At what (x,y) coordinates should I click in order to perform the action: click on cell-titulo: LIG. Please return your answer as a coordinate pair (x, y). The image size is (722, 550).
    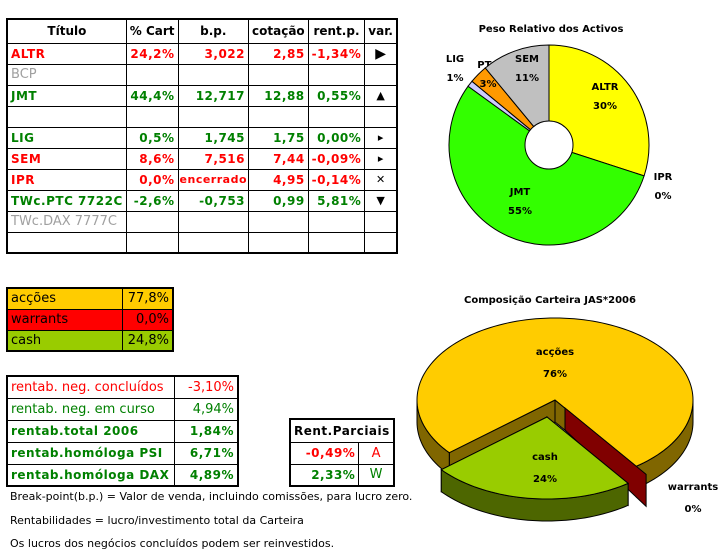
    Looking at the image, I should click on (66, 137).